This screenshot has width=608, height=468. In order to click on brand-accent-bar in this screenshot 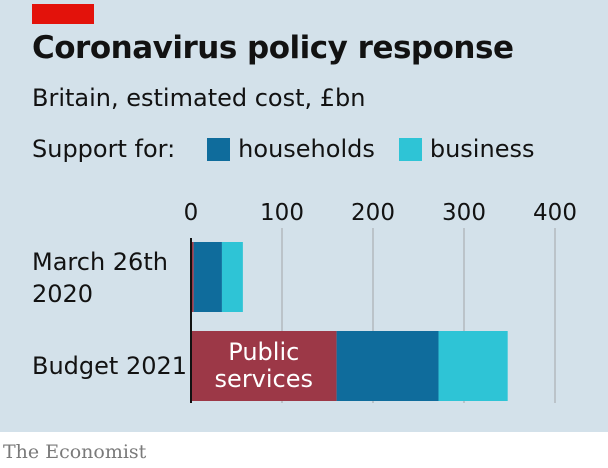, I will do `click(63, 14)`.